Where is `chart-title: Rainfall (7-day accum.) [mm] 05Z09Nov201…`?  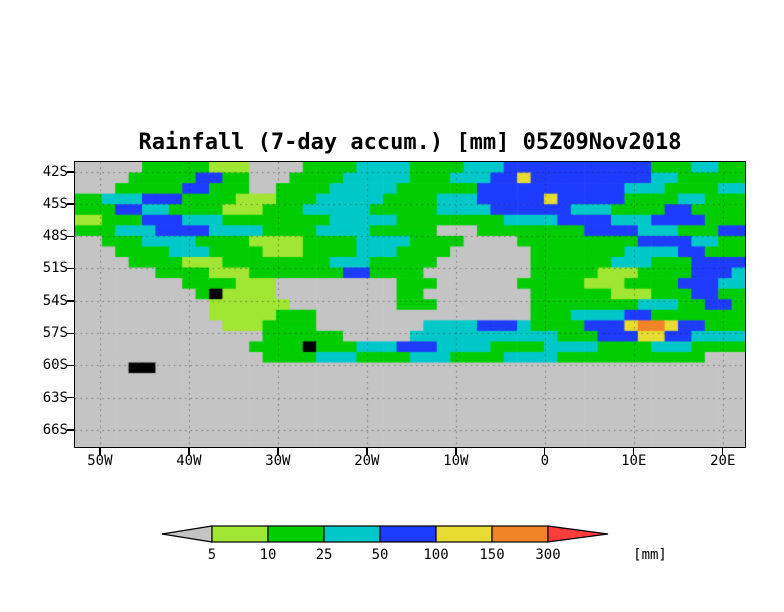
chart-title: Rainfall (7-day accum.) [mm] 05Z09Nov201… is located at coordinates (410, 142).